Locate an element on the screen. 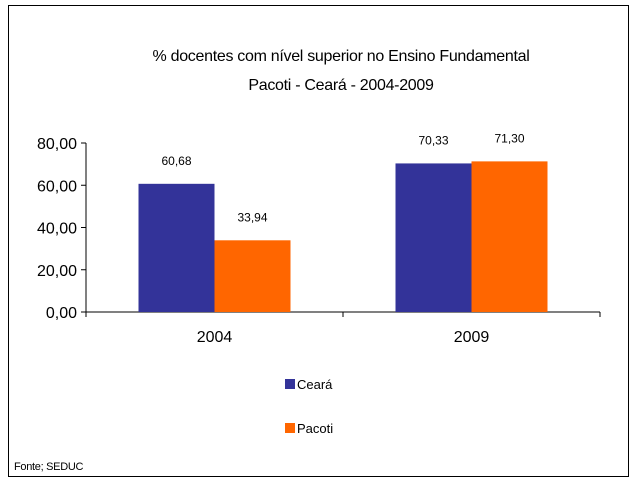 The height and width of the screenshot is (484, 637). x-tick-label: 2004 is located at coordinates (215, 337).